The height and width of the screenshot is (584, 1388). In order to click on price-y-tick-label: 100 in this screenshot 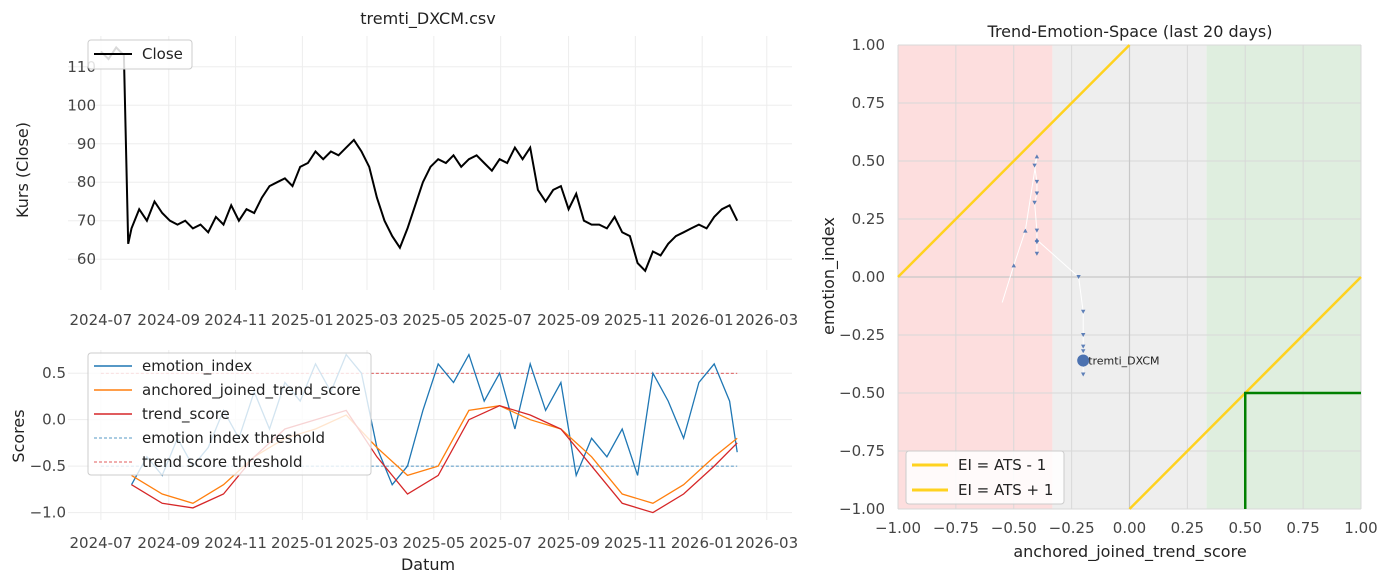, I will do `click(81, 105)`.